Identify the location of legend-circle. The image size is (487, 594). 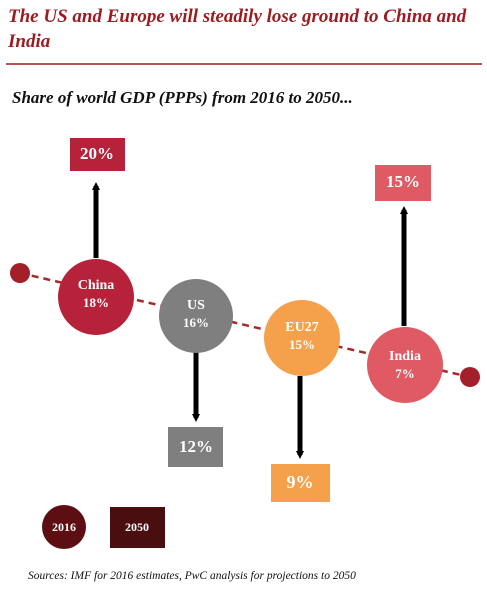
(64, 527).